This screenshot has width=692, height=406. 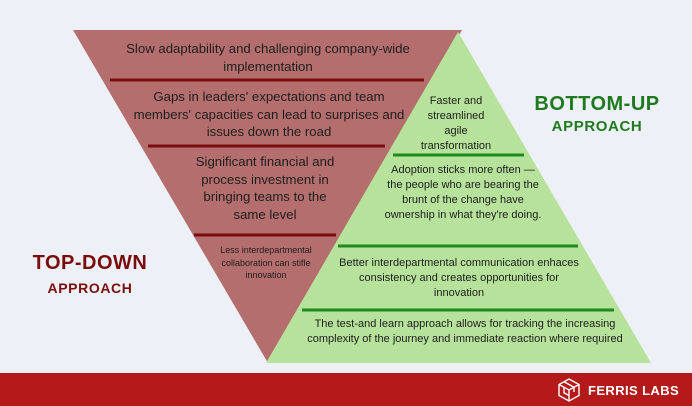 I want to click on bottom-up-subheading: APPROACH, so click(x=597, y=126).